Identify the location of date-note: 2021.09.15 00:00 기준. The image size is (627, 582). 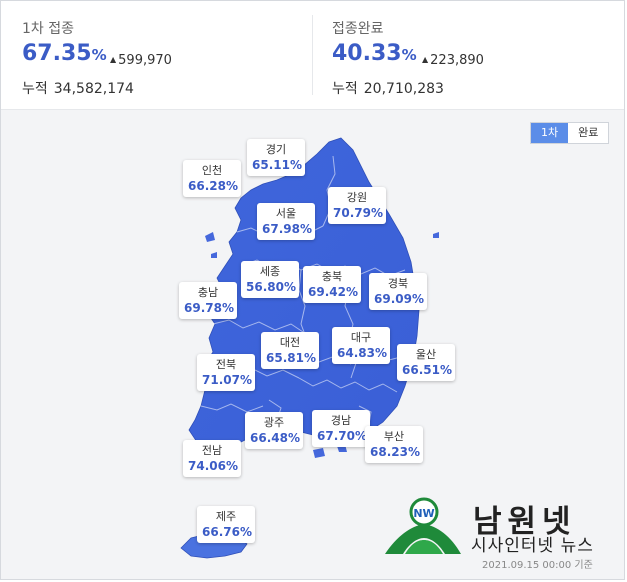
(537, 565).